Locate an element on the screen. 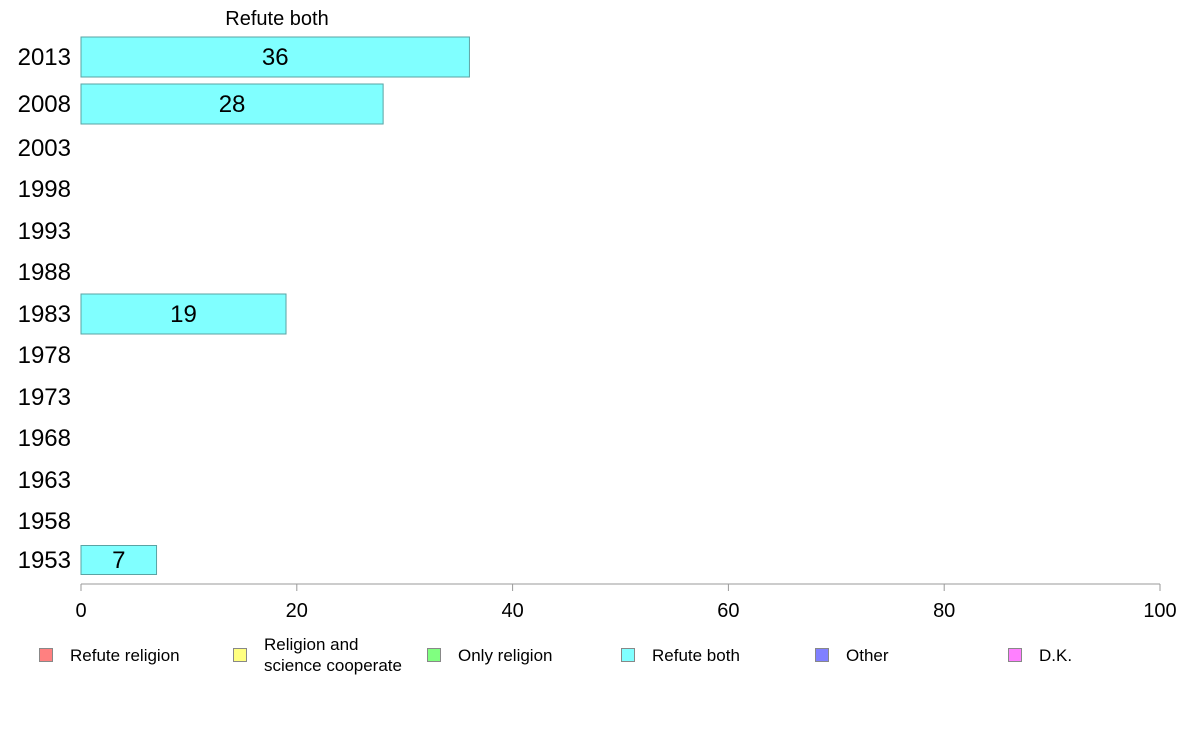  chart-title: Refute both is located at coordinates (276, 19).